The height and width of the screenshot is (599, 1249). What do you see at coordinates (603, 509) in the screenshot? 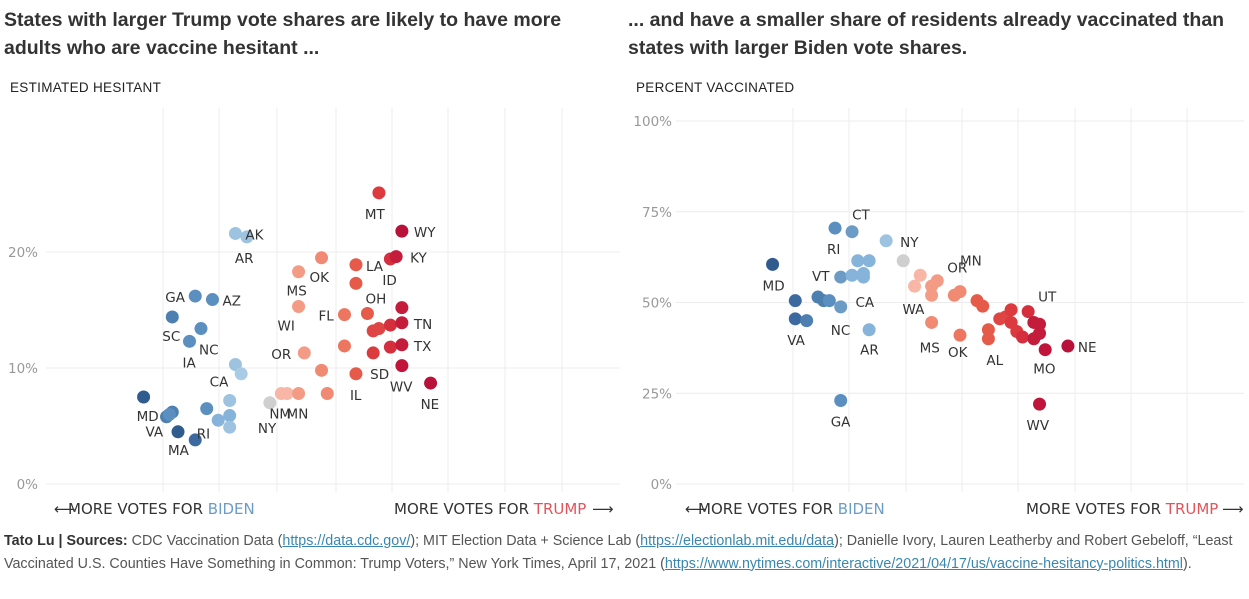
I see `left-x-axis-right-arrow: ⟶` at bounding box center [603, 509].